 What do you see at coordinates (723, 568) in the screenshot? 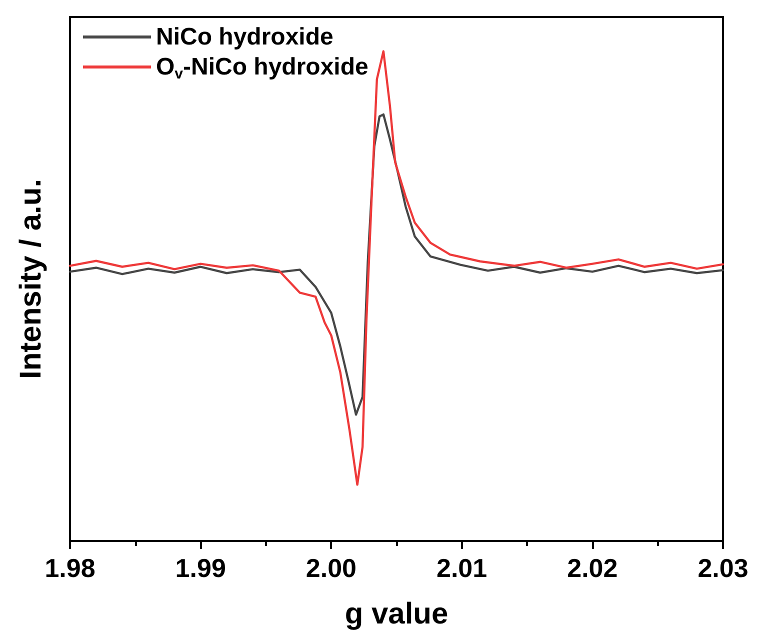
I see `x-tick-label: 2.03` at bounding box center [723, 568].